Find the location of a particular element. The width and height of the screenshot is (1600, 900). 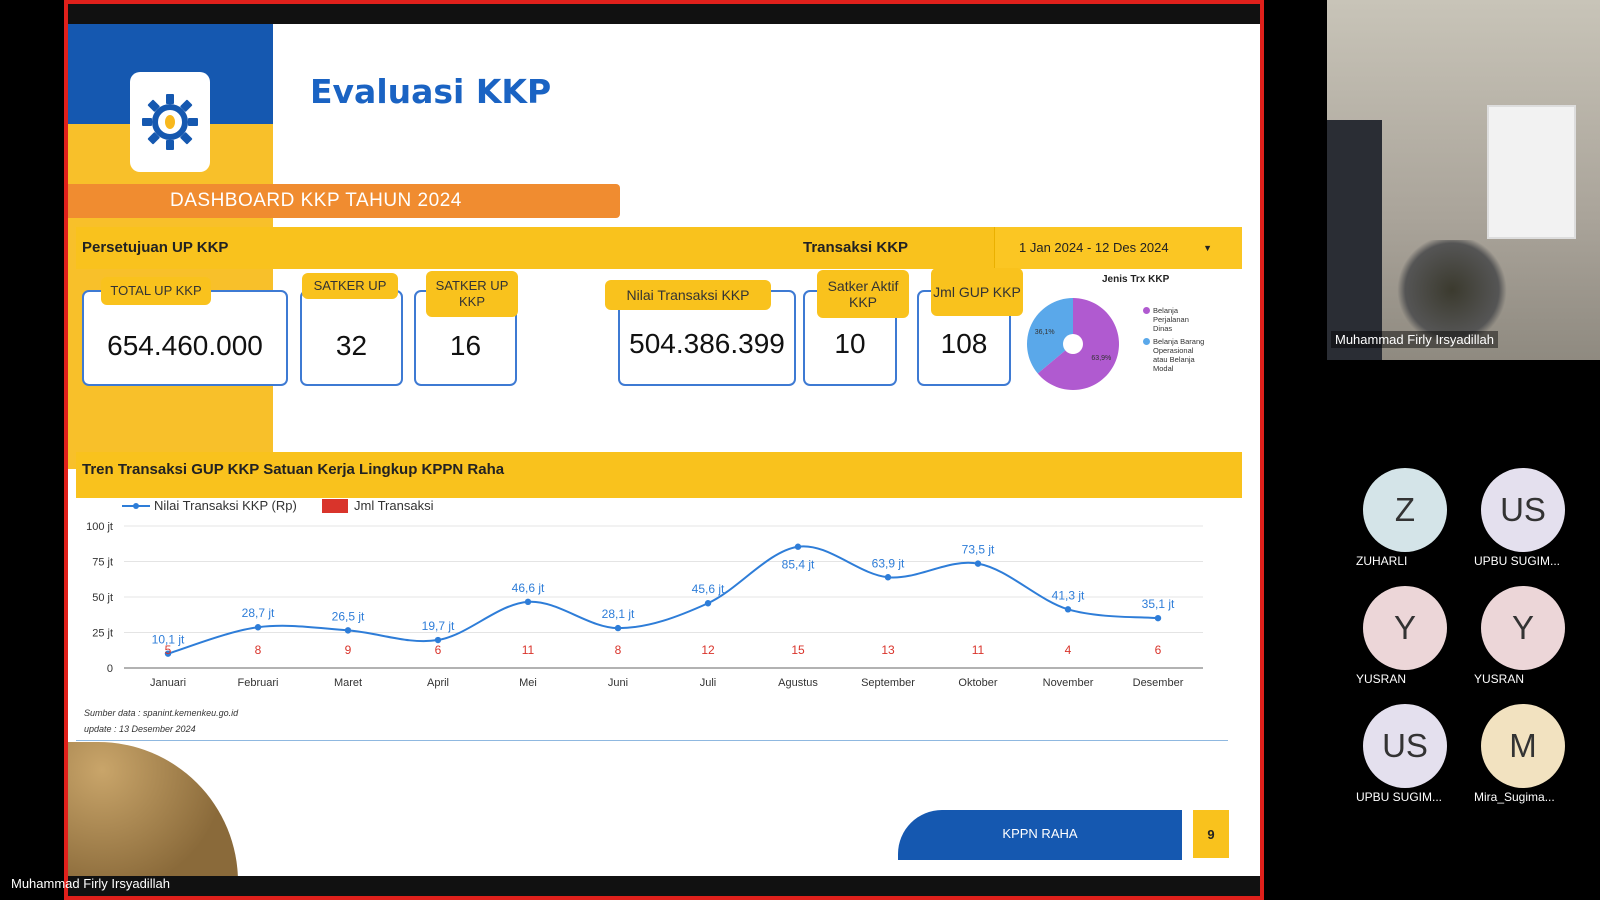

plant is located at coordinates (1452, 290).